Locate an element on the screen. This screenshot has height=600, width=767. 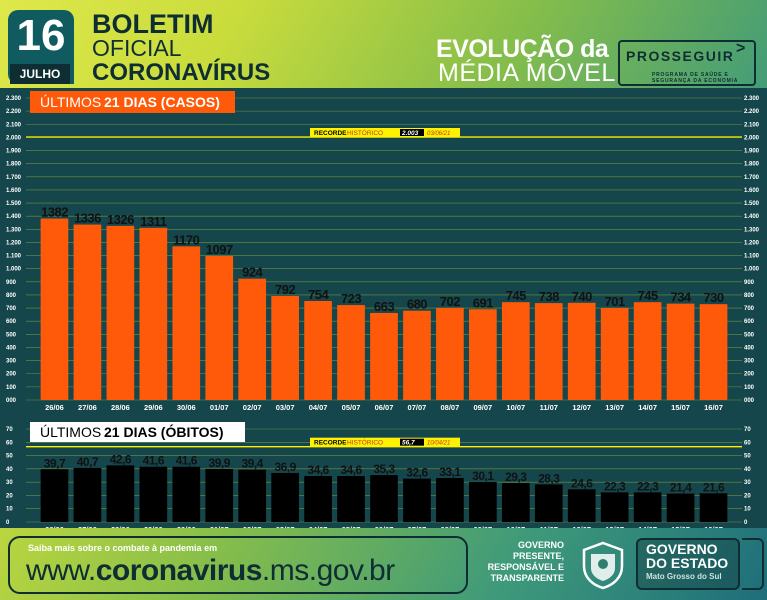
cases-record-label-b: HISTÓRICO is located at coordinates (365, 132).